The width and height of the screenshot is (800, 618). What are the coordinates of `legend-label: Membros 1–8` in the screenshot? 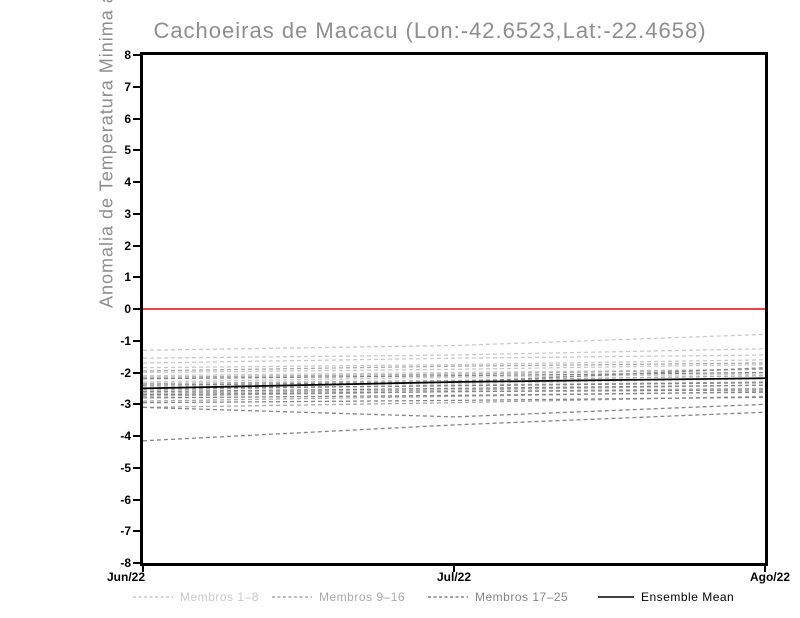 It's located at (219, 597).